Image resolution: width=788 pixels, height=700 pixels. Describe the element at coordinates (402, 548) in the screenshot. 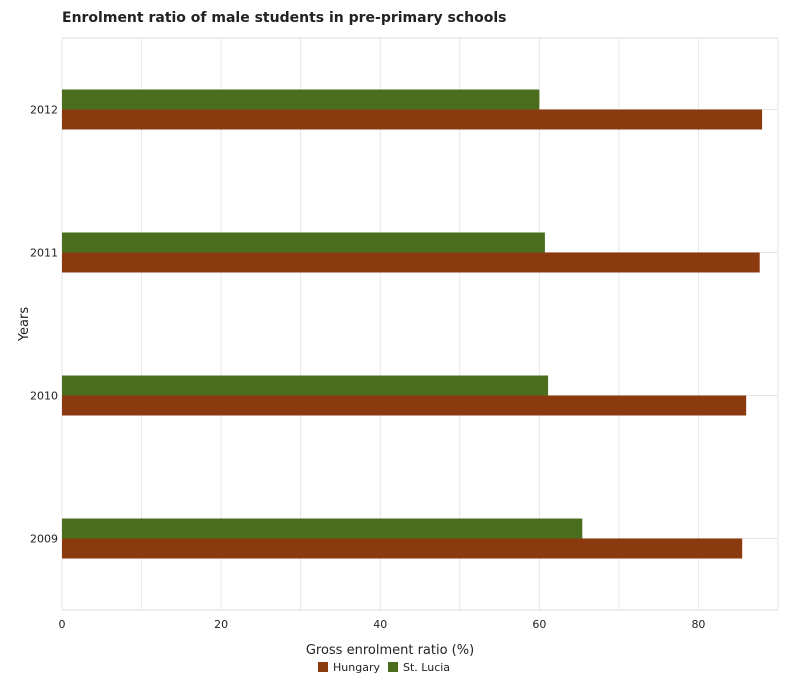

I see `bar-hungary-2009` at that location.